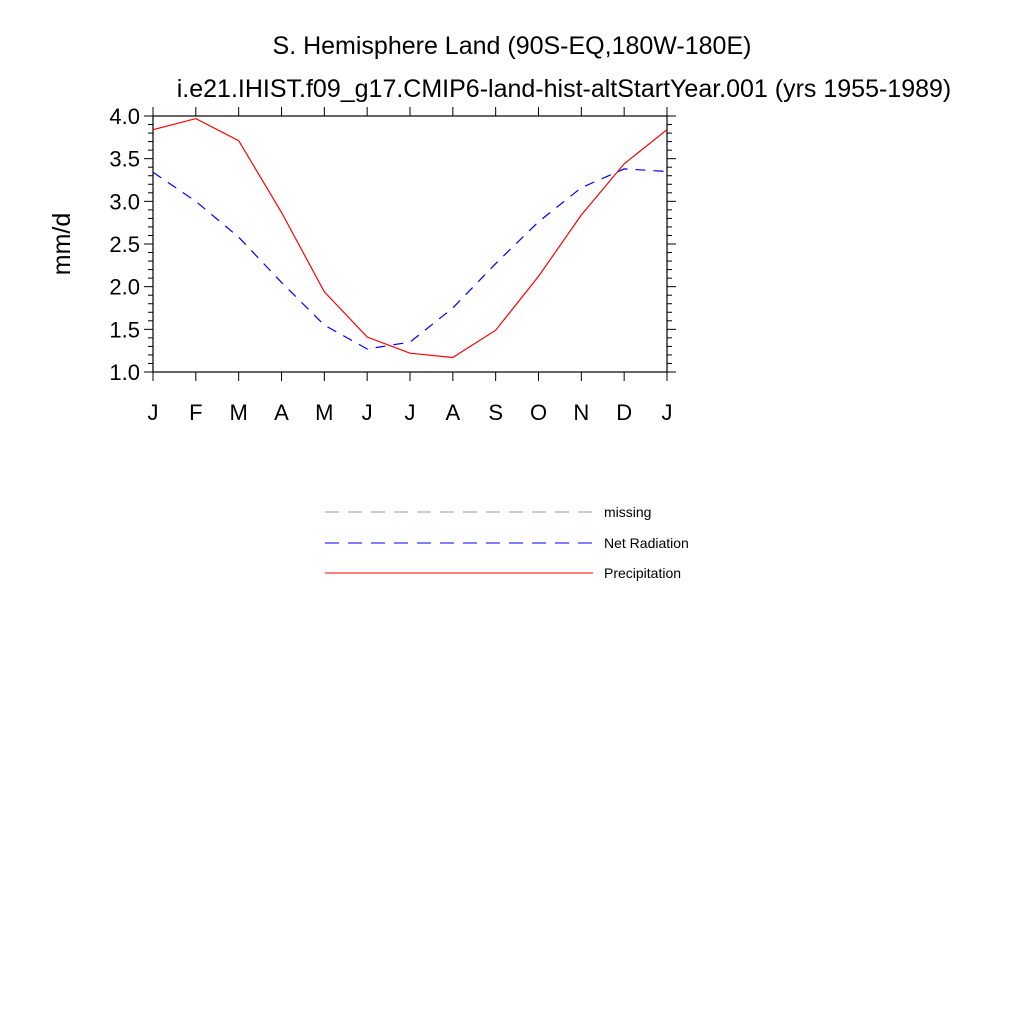 The image size is (1024, 1024). I want to click on x-tick-label: S, so click(495, 412).